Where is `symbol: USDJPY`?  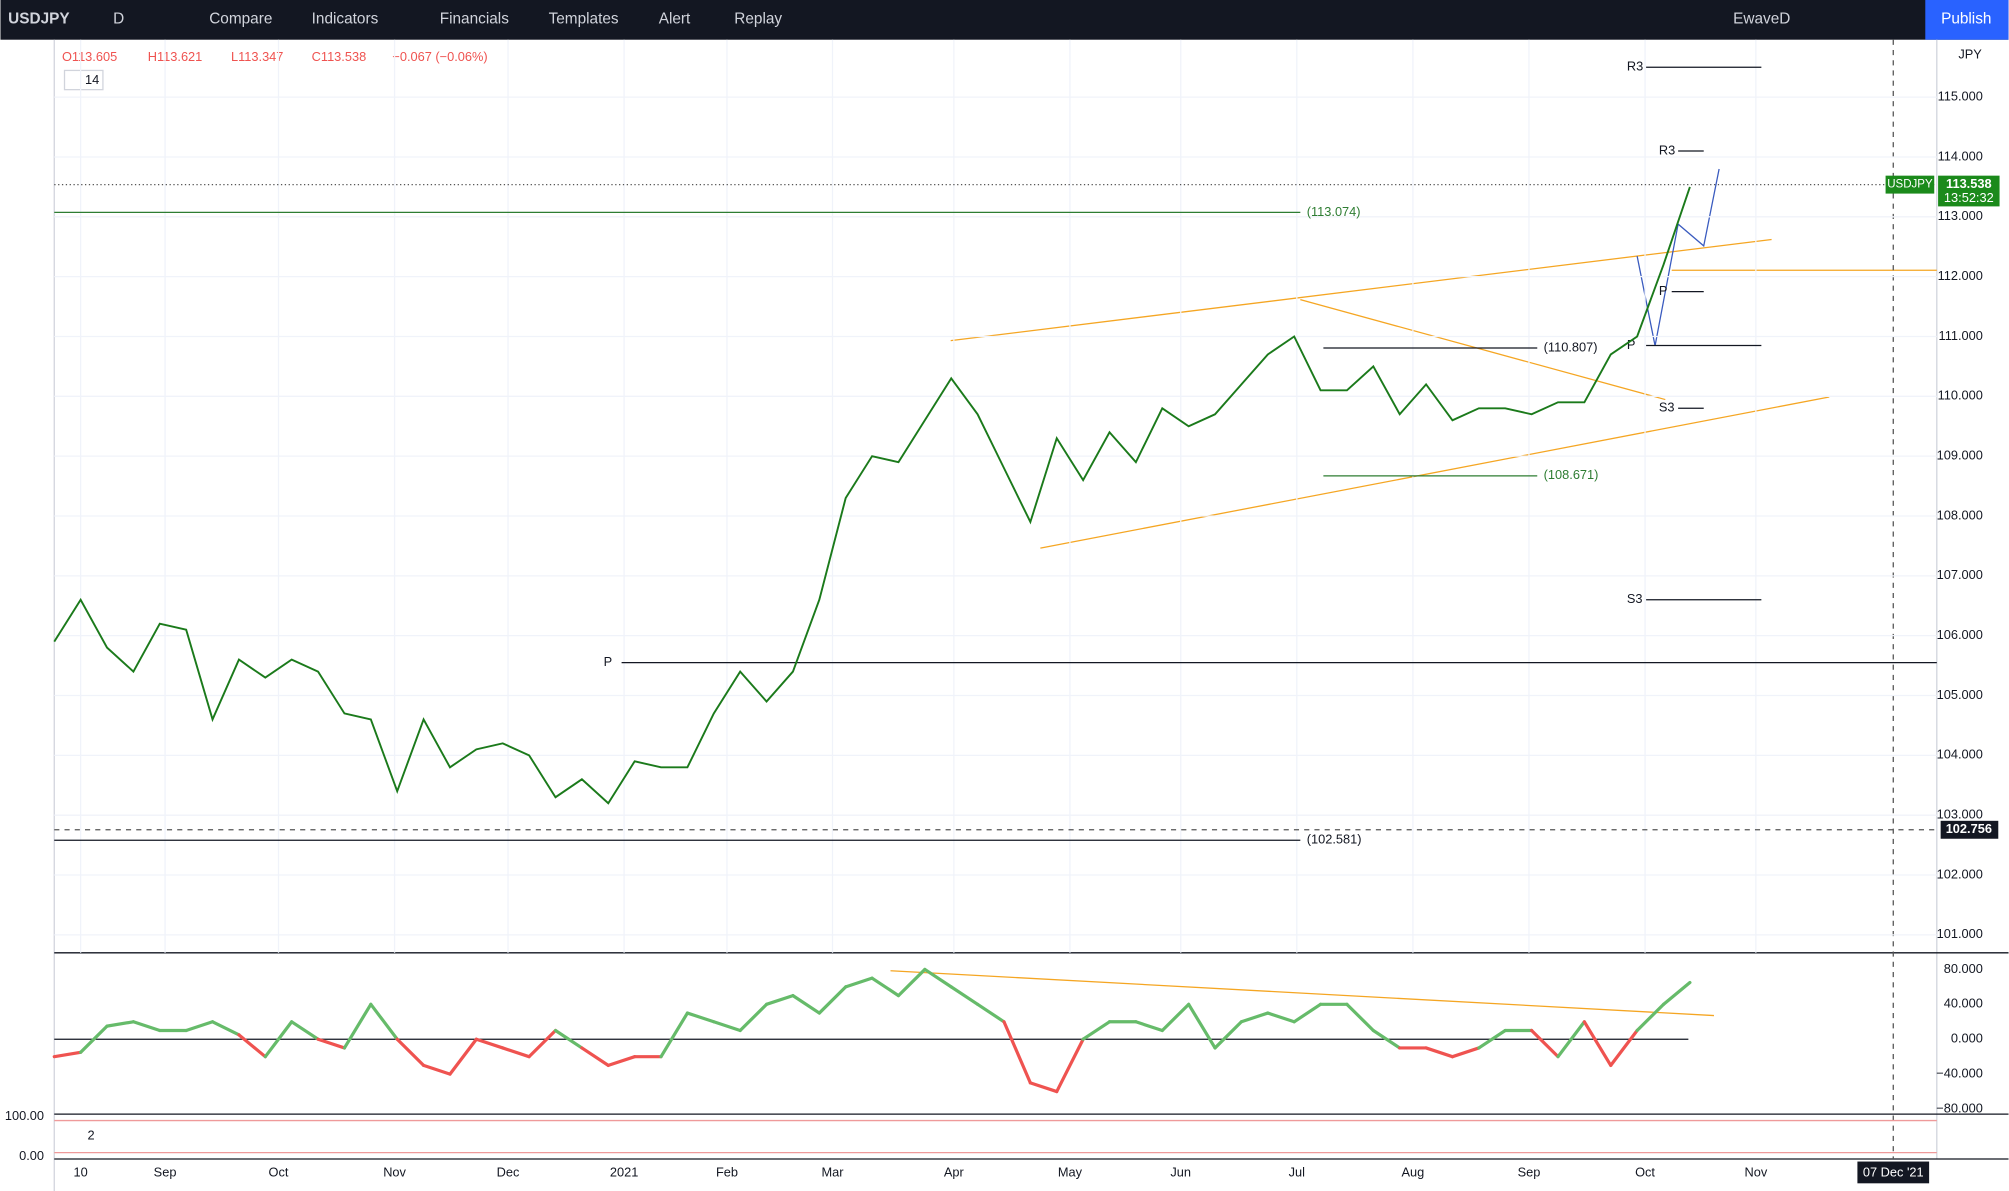
symbol: USDJPY is located at coordinates (38, 18).